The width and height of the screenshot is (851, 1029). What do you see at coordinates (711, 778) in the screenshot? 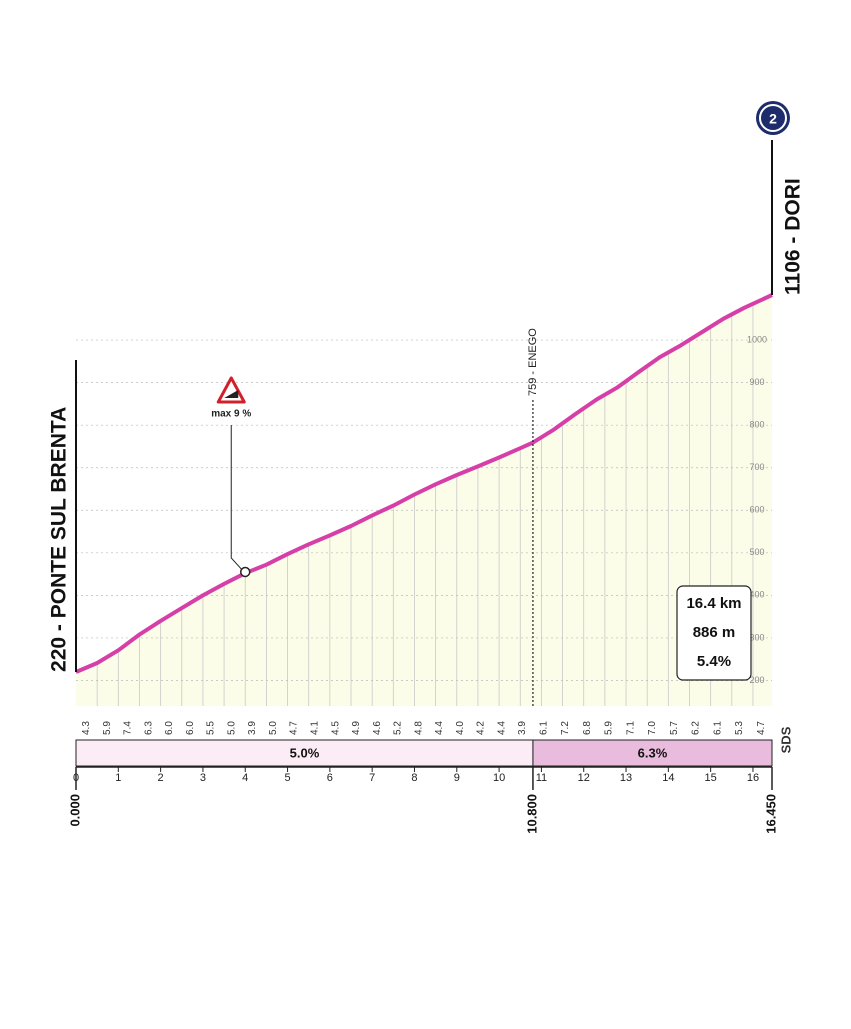
I see `x-tick-label: 15` at bounding box center [711, 778].